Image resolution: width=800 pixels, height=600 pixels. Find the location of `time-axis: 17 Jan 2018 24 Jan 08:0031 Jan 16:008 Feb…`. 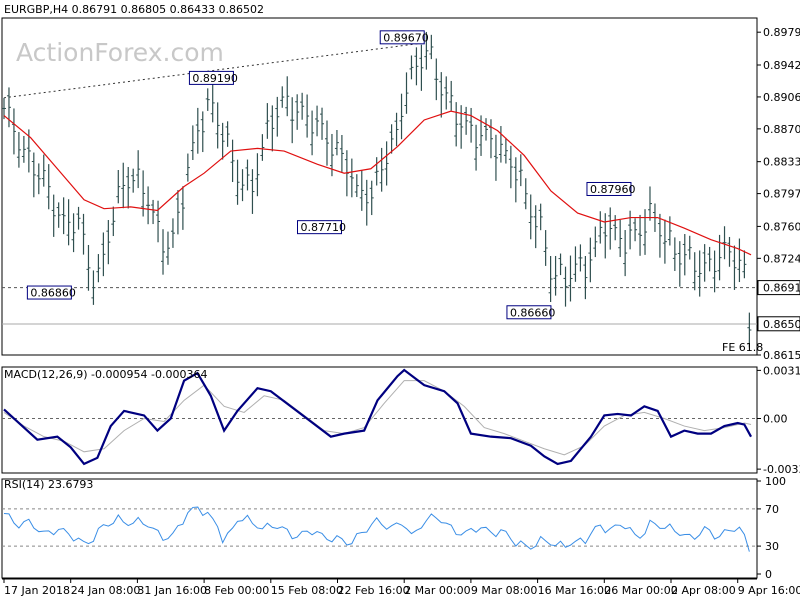

time-axis: 17 Jan 2018 24 Jan 08:0031 Jan 16:008 Feb… is located at coordinates (401, 587).